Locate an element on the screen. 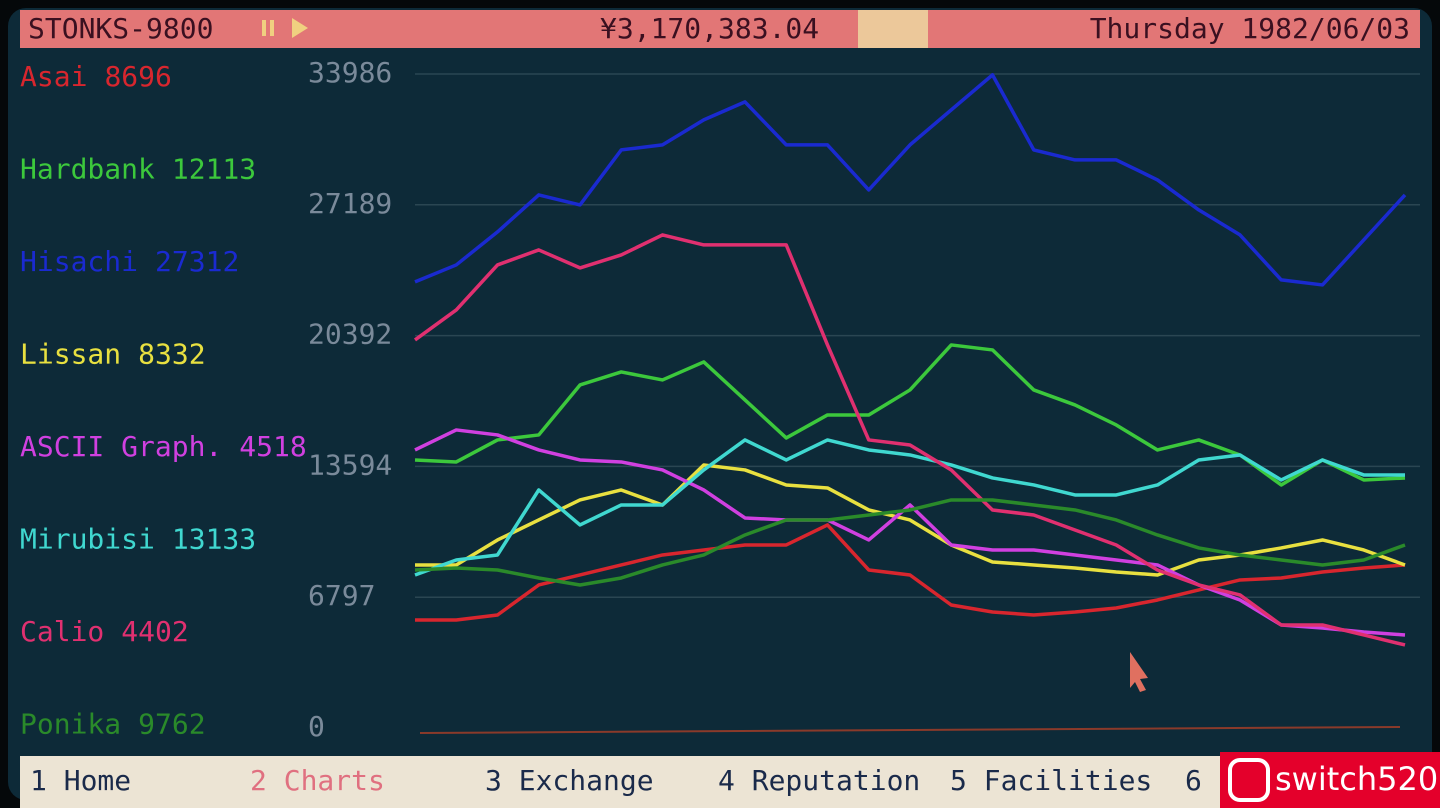 Image resolution: width=1440 pixels, height=808 pixels. legend-price: 12113 is located at coordinates (214, 169).